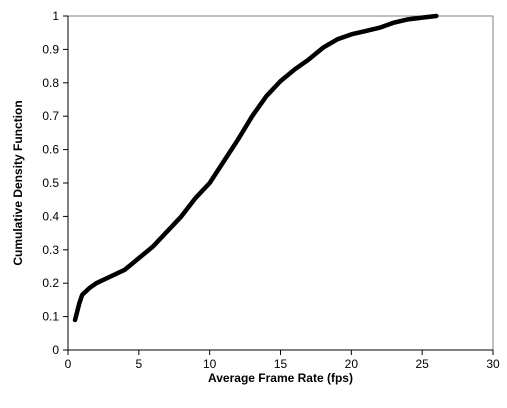  What do you see at coordinates (68, 364) in the screenshot?
I see `x-tick-label: 0` at bounding box center [68, 364].